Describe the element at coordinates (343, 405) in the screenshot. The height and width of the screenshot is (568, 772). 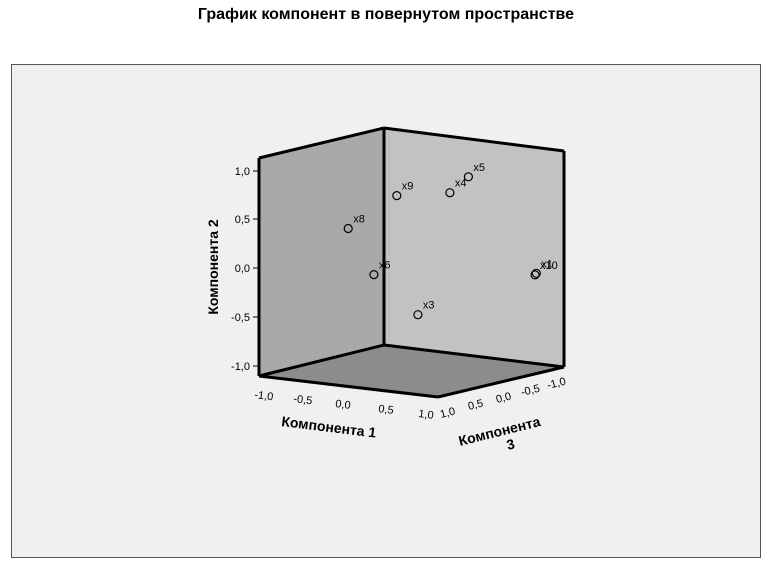
I see `x-tick-label: 0,0` at that location.